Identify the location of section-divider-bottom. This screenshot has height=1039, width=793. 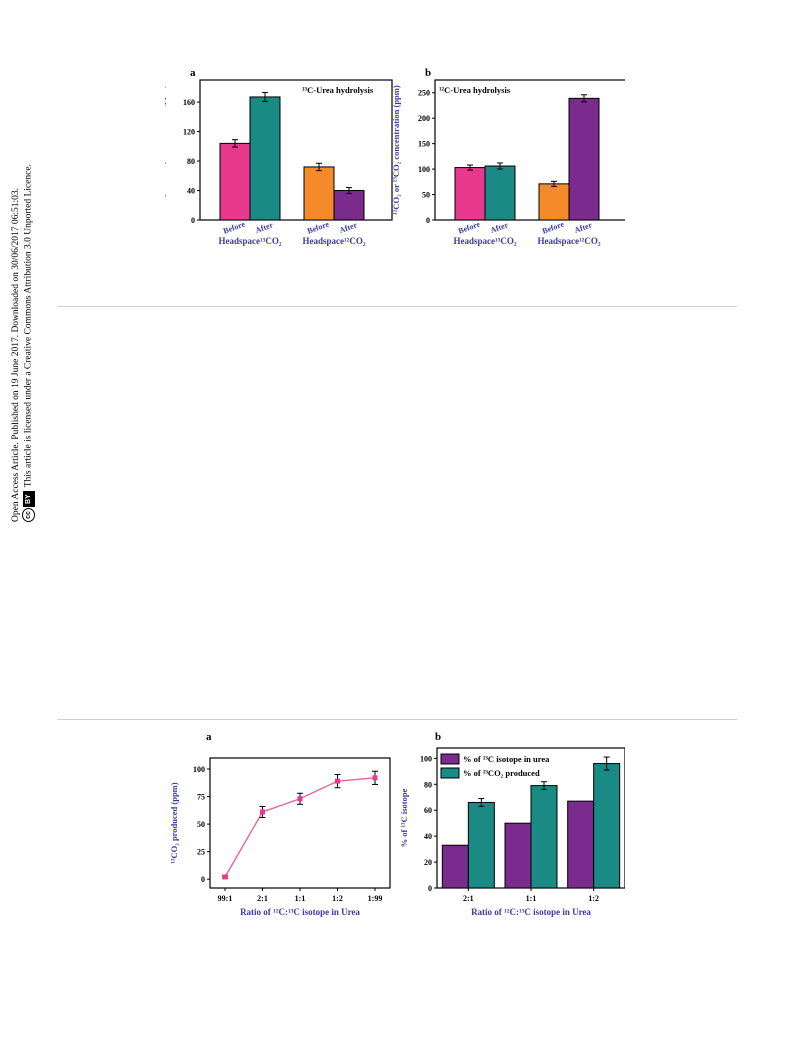
(397, 719).